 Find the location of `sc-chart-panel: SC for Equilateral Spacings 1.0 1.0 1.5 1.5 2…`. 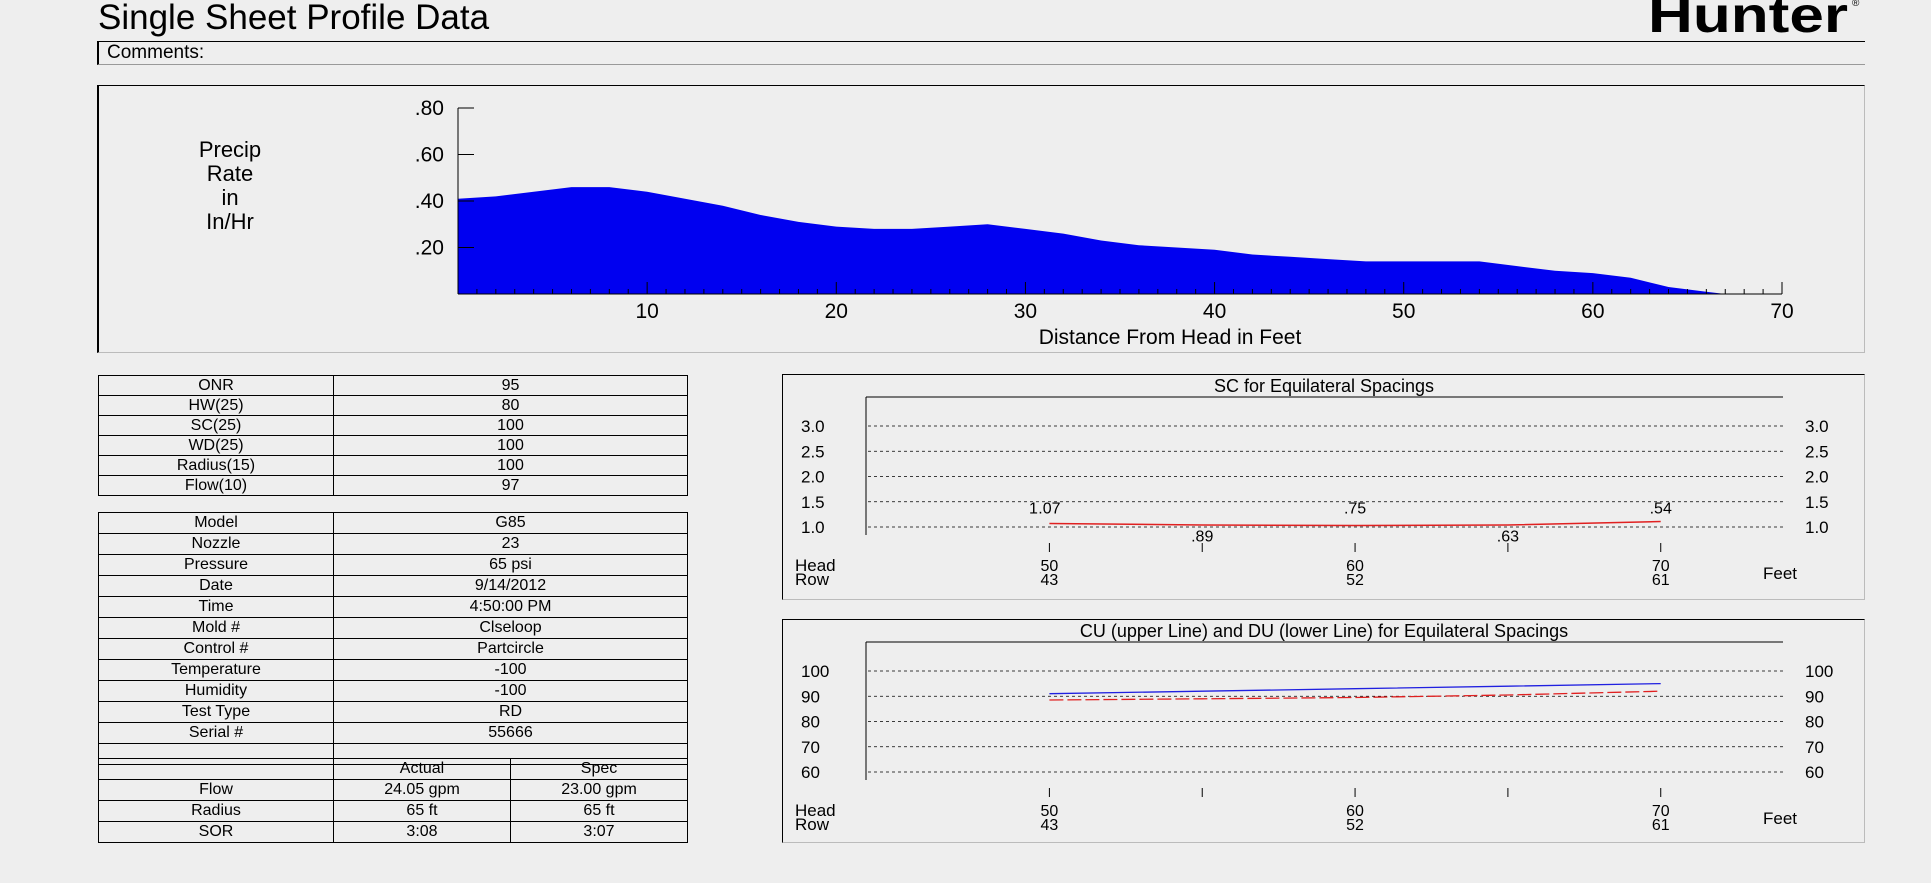

sc-chart-panel: SC for Equilateral Spacings 1.0 1.0 1.5 1.5 2… is located at coordinates (1323, 487).